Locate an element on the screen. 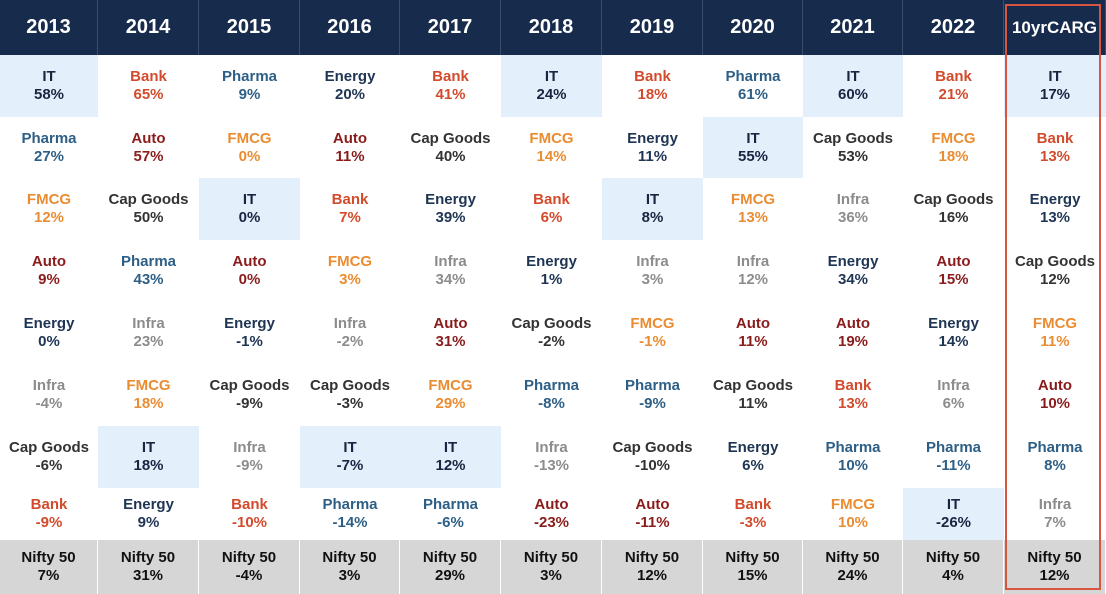 The image size is (1106, 594). sector-return: -13% is located at coordinates (551, 465).